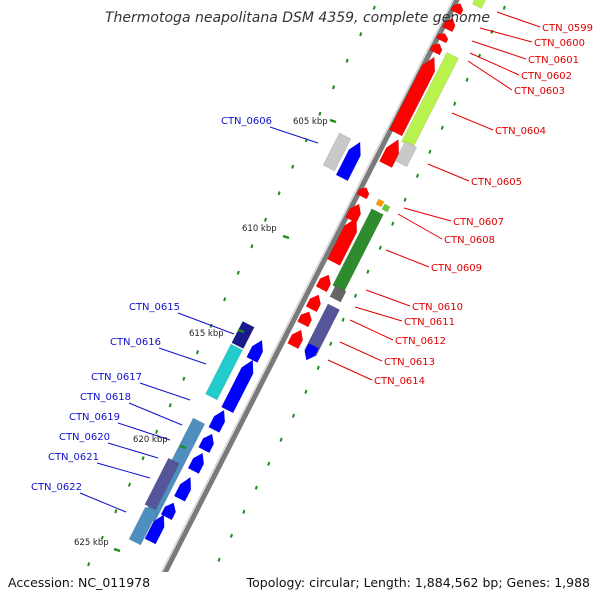 The width and height of the screenshot is (600, 600). What do you see at coordinates (437, 307) in the screenshot?
I see `gene-label-ctn-0610: CTN_0610` at bounding box center [437, 307].